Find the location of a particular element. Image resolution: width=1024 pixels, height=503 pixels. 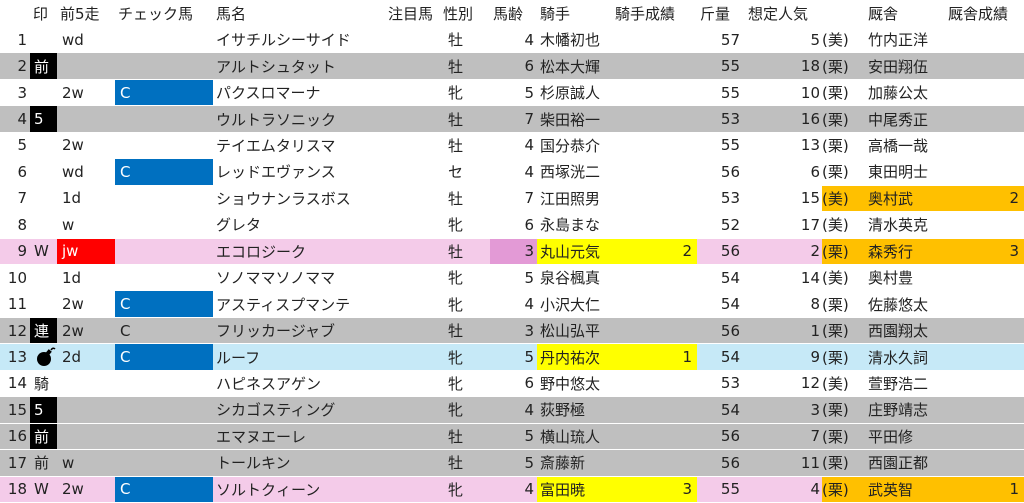

prev-cell: 1d is located at coordinates (72, 198).